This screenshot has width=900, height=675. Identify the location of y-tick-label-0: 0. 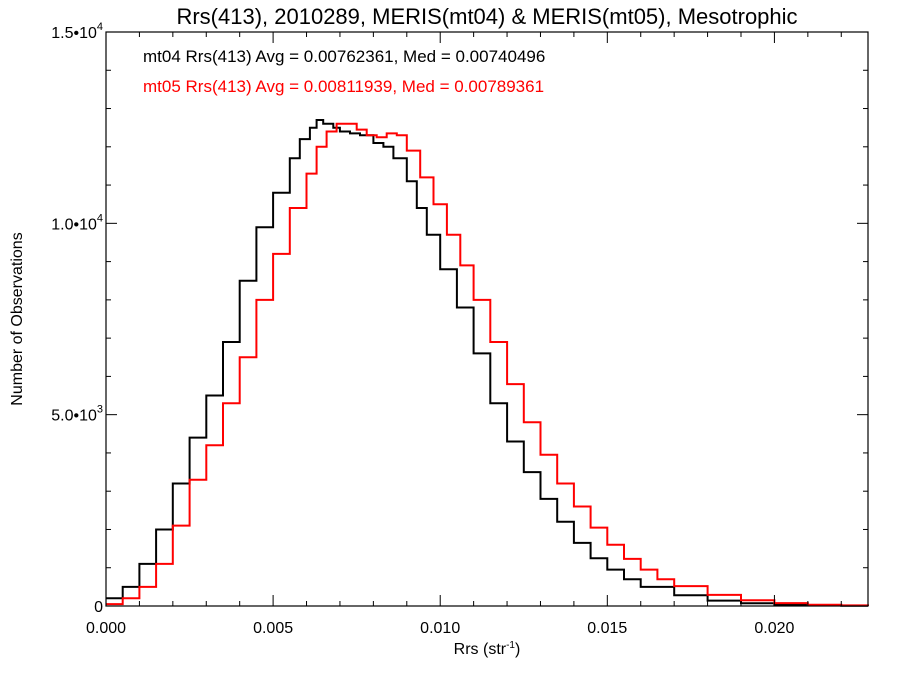
(98, 607).